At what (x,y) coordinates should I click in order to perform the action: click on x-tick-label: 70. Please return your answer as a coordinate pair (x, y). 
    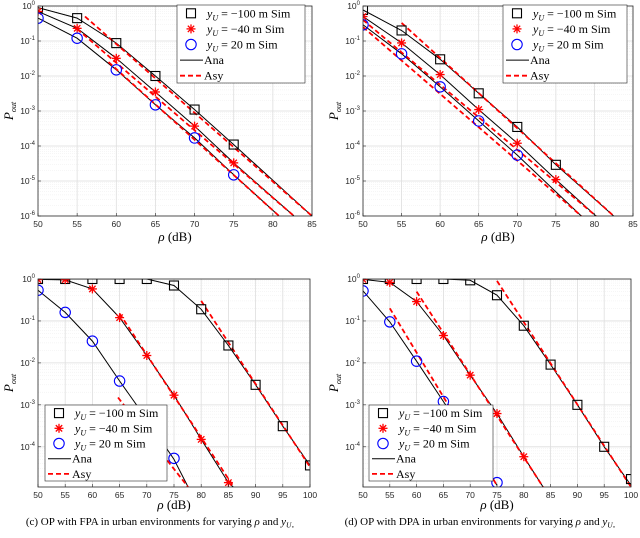
    Looking at the image, I should click on (195, 224).